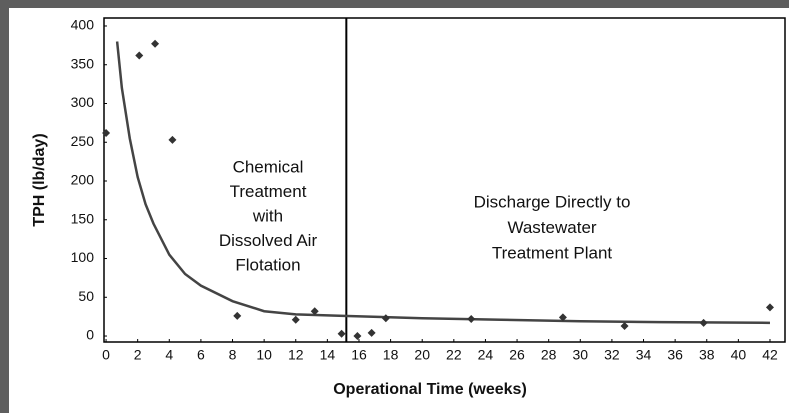 This screenshot has width=789, height=418. Describe the element at coordinates (551, 227) in the screenshot. I see `annotation: Wastewater` at that location.